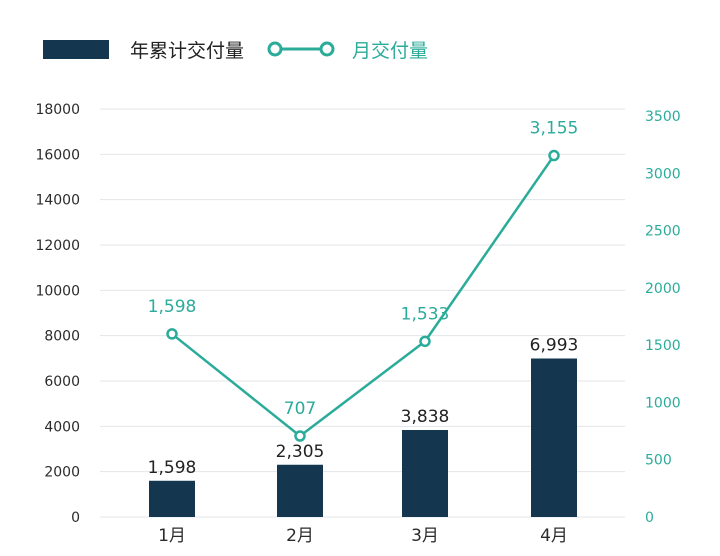 This screenshot has height=556, width=720. What do you see at coordinates (390, 51) in the screenshot?
I see `legend-line-label: 月交付量` at bounding box center [390, 51].